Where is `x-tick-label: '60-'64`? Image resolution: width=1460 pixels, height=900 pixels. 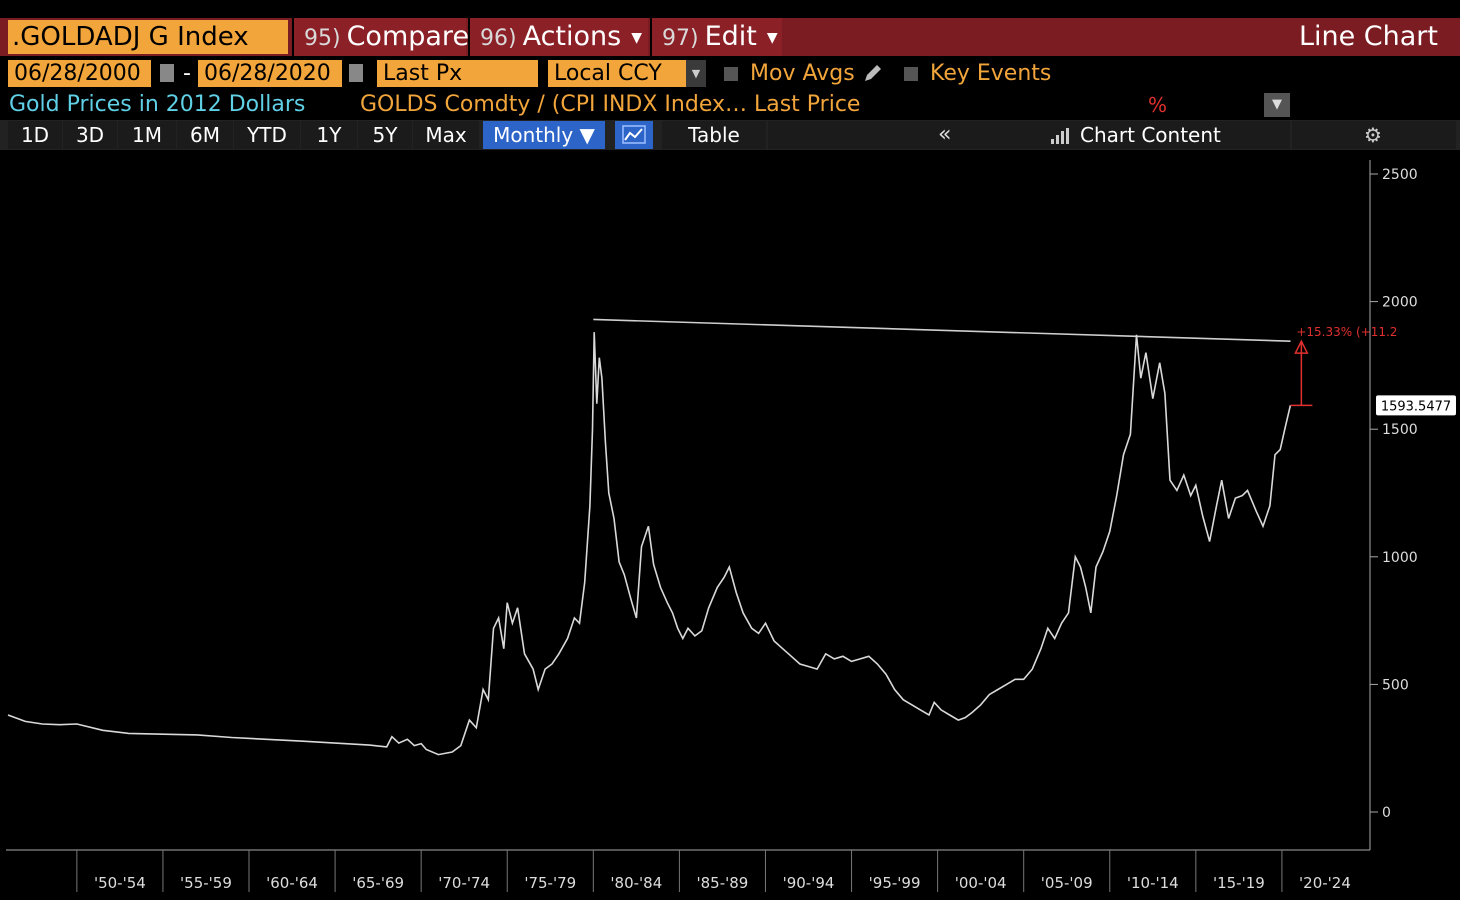 x-tick-label: '60-'64 is located at coordinates (292, 883).